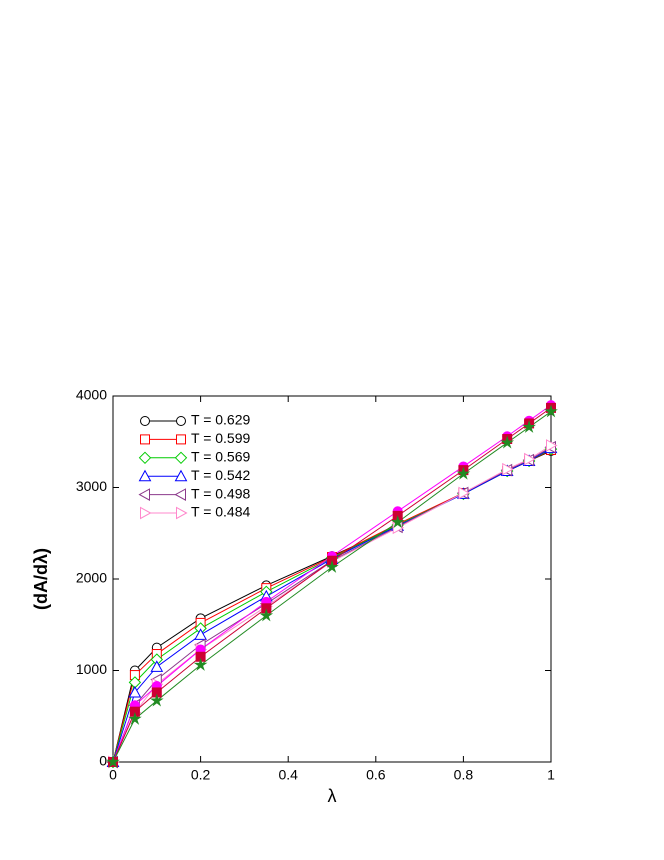 The width and height of the screenshot is (664, 860). Describe the element at coordinates (91, 395) in the screenshot. I see `y-tick-label: 4000` at that location.